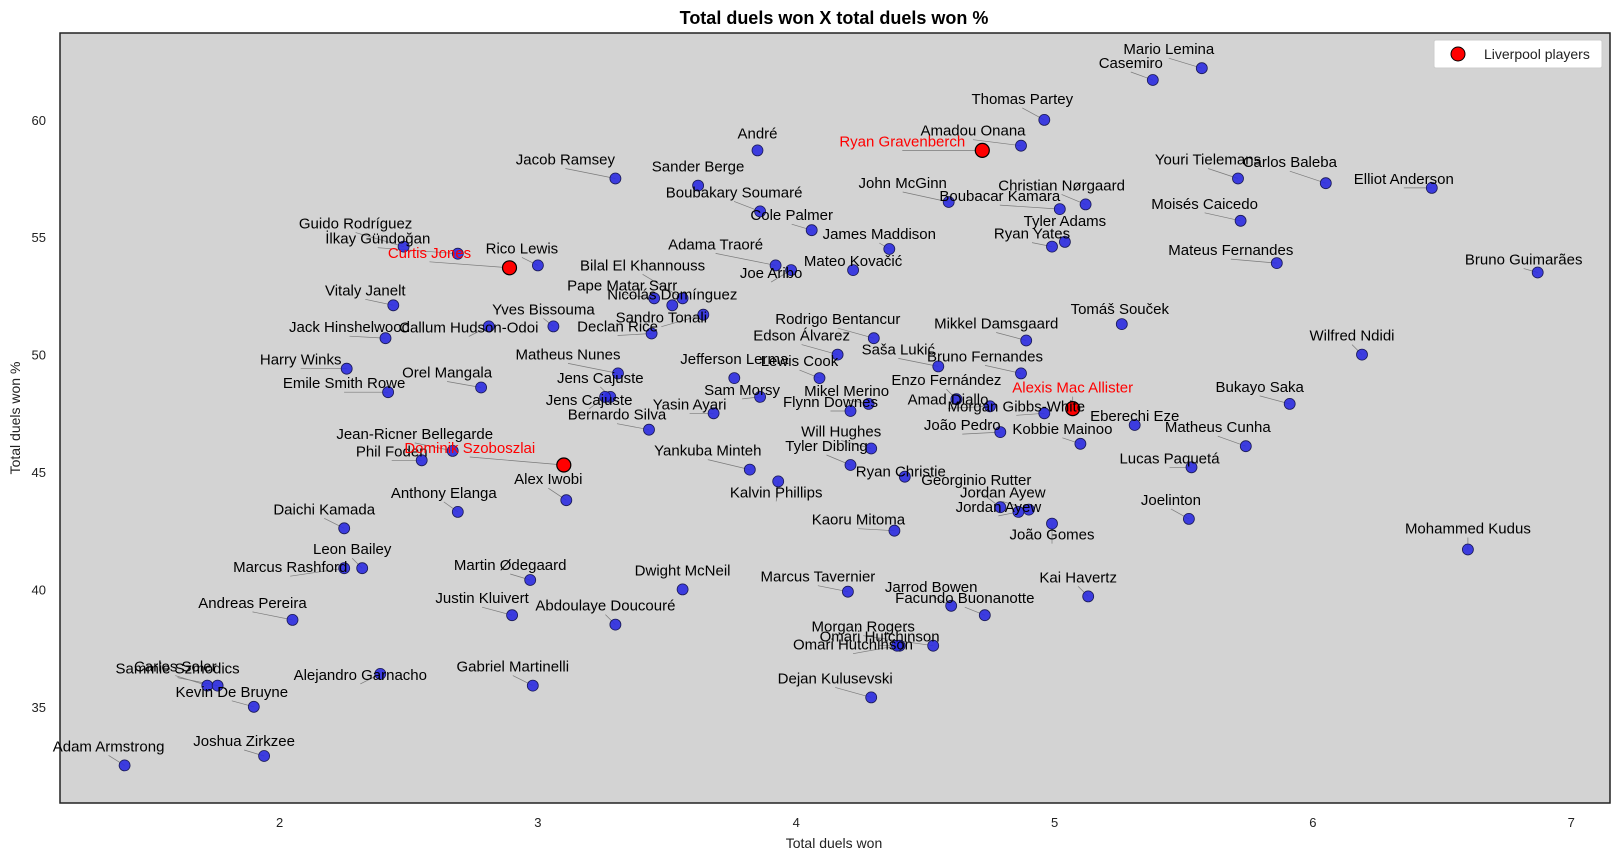  I want to click on player-label: Flynn Downes, so click(830, 402).